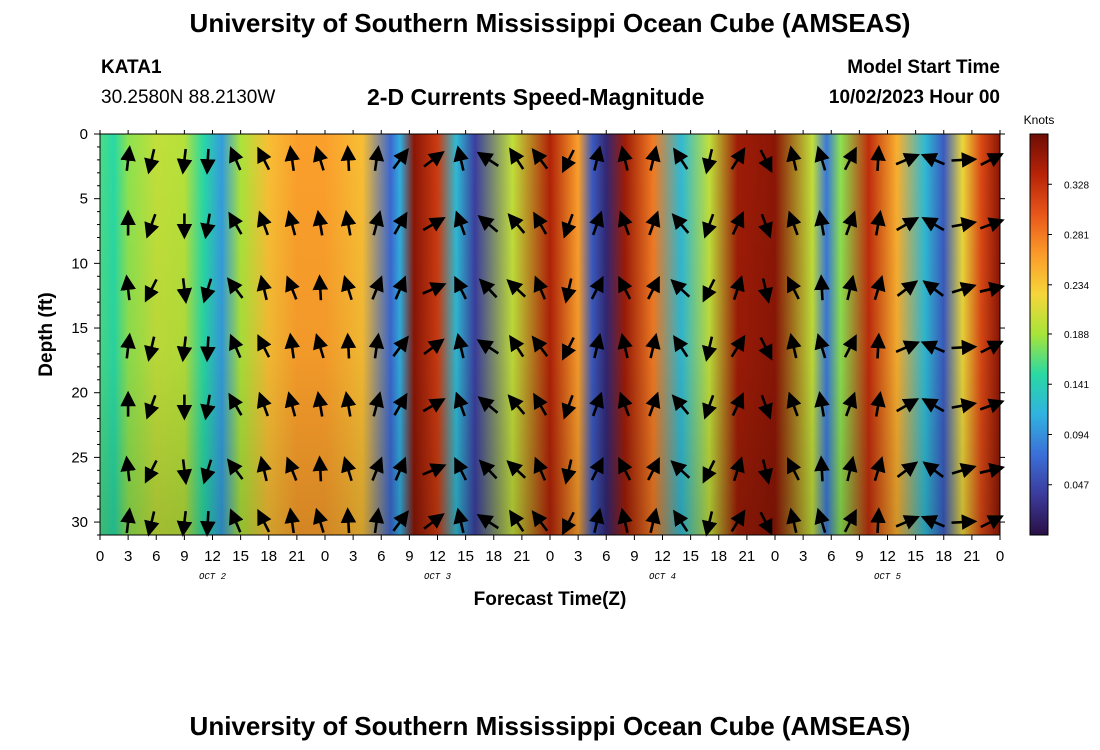 This screenshot has width=1100, height=750. I want to click on y-tick-label: 5, so click(84, 199).